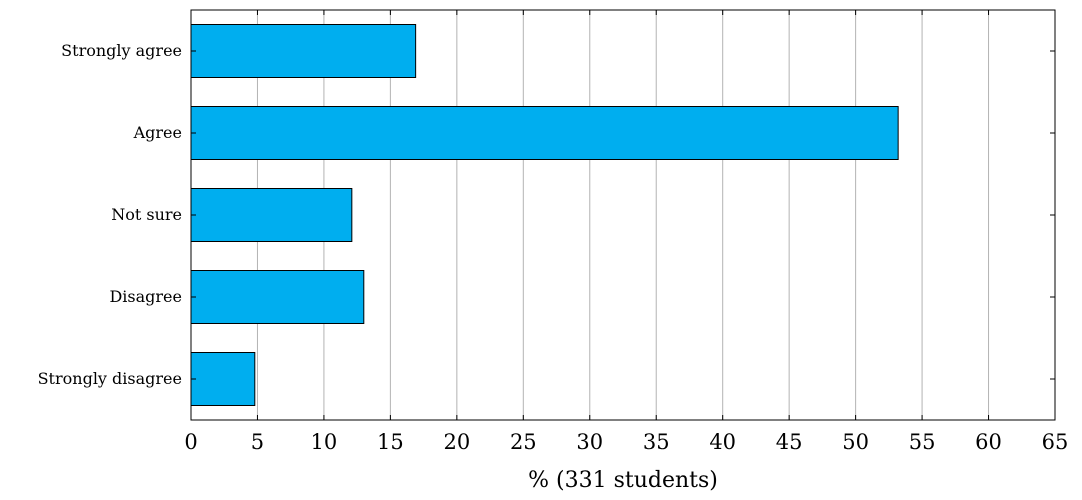 Image resolution: width=1082 pixels, height=500 pixels. Describe the element at coordinates (988, 442) in the screenshot. I see `x-tick-label: 60` at that location.